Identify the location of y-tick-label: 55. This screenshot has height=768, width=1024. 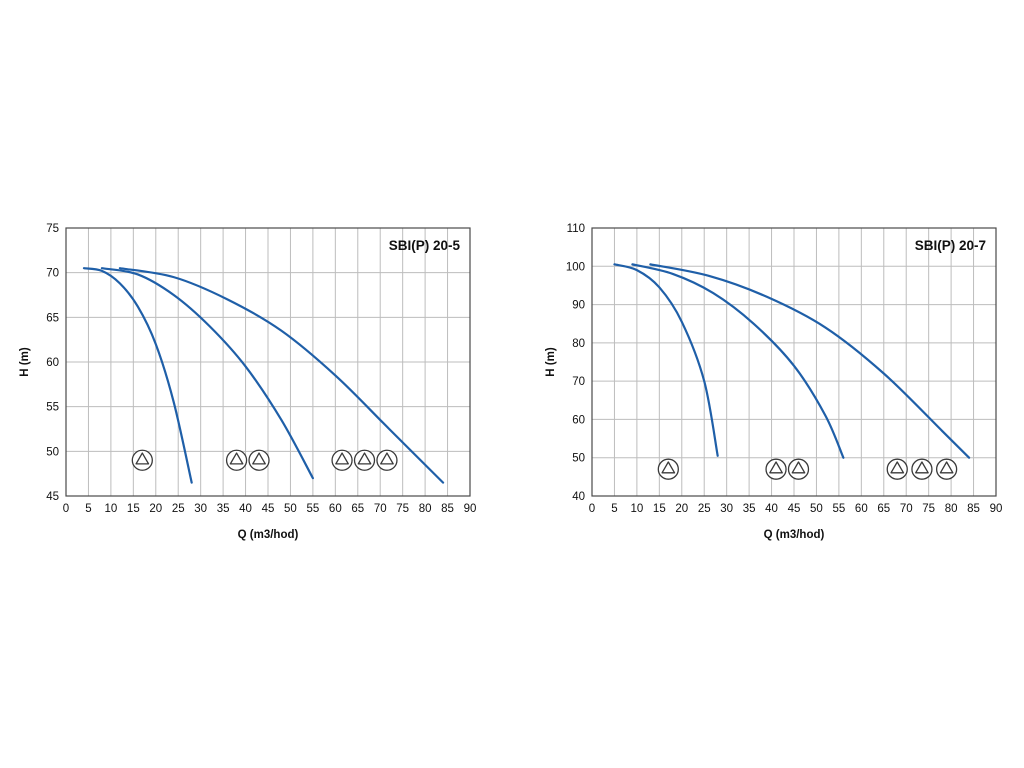
(52, 408).